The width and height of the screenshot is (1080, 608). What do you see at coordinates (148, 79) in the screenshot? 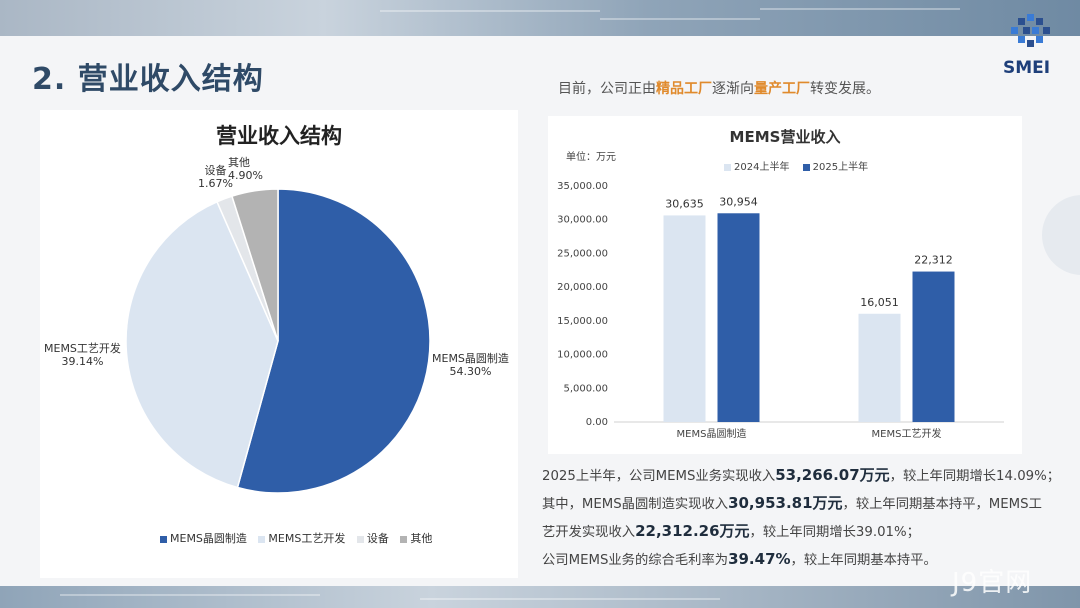
I see `page-title: 2. 营业收入结构` at bounding box center [148, 79].